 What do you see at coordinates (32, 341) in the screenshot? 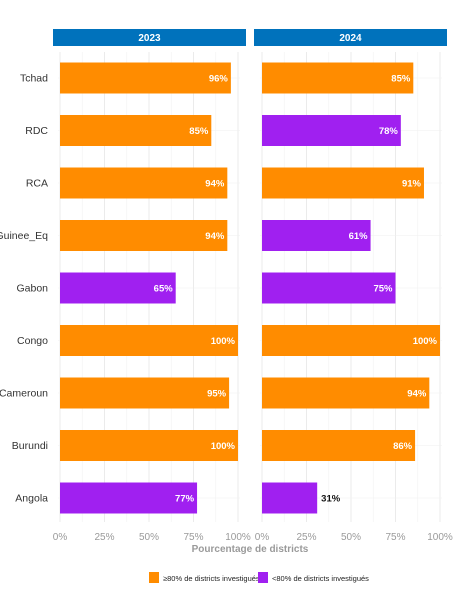
I see `category-label: Congo` at bounding box center [32, 341].